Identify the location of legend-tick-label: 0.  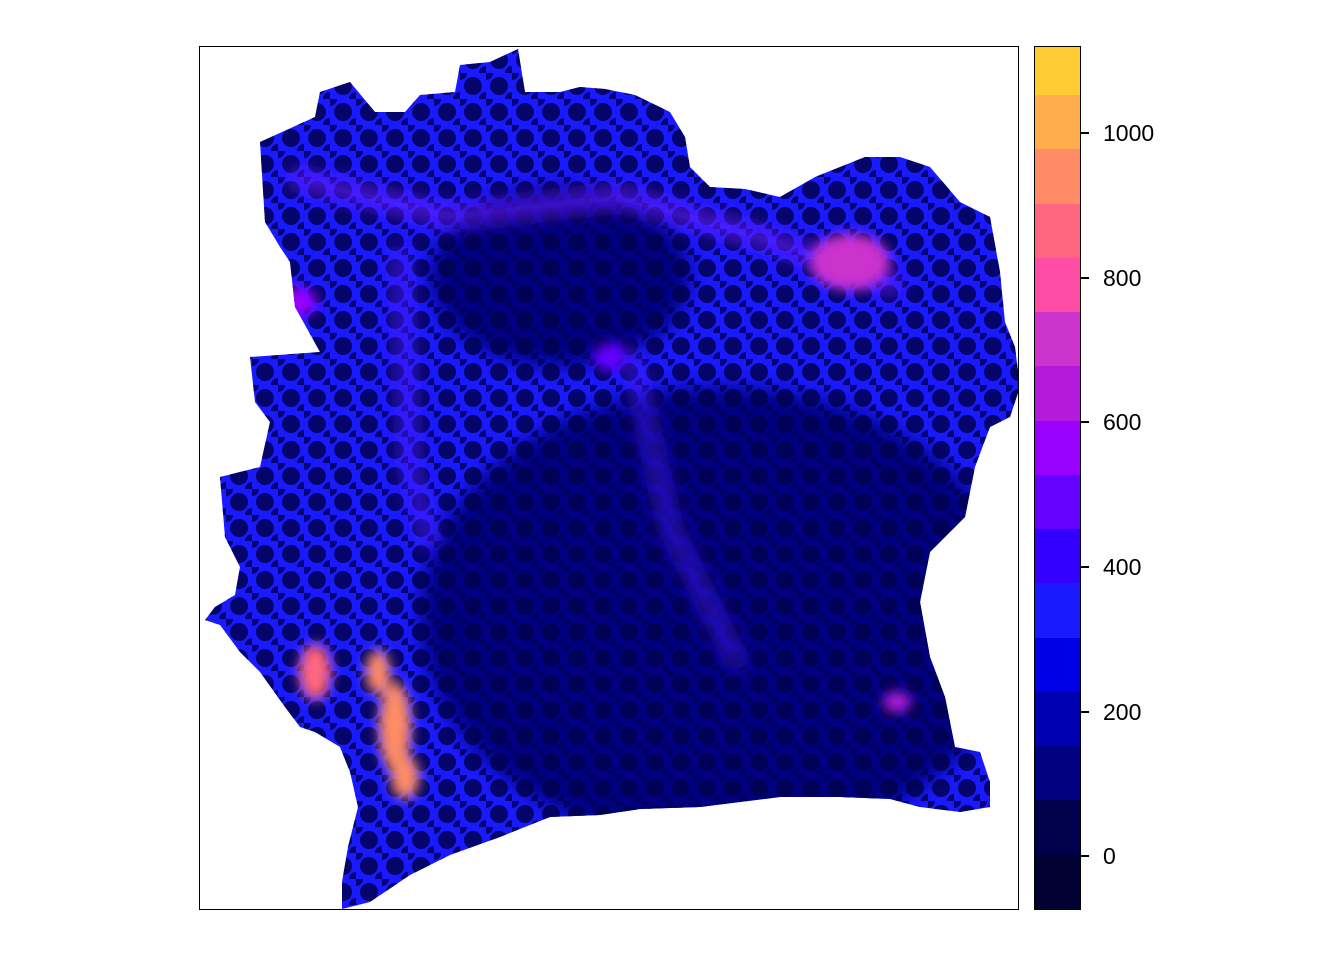
(1109, 856).